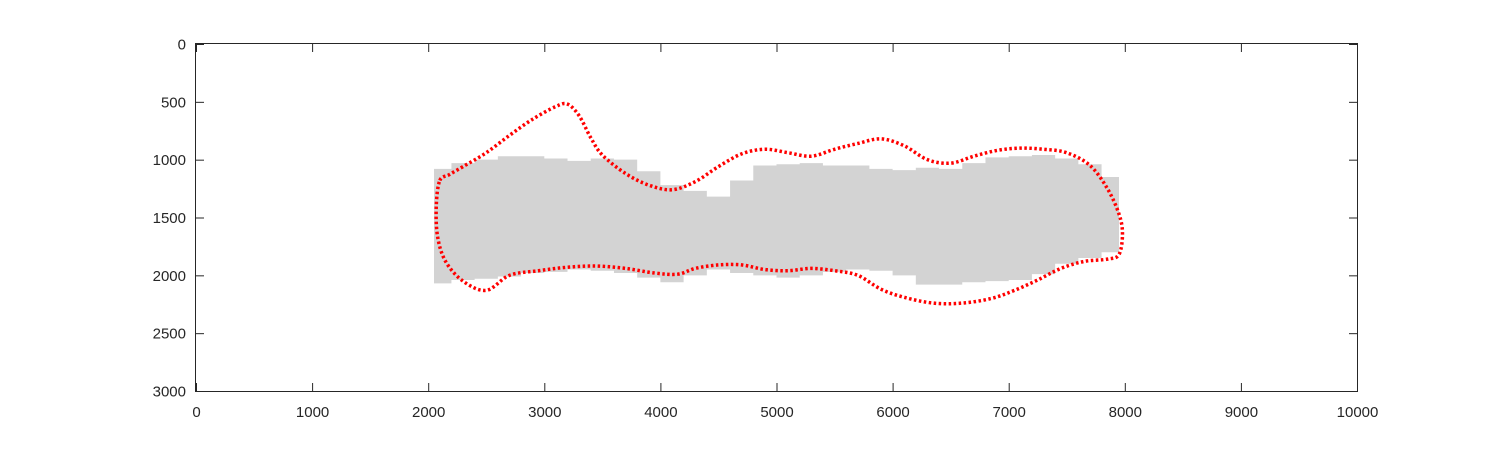 The width and height of the screenshot is (1500, 450). What do you see at coordinates (1009, 412) in the screenshot?
I see `x-tick-label: 7000` at bounding box center [1009, 412].